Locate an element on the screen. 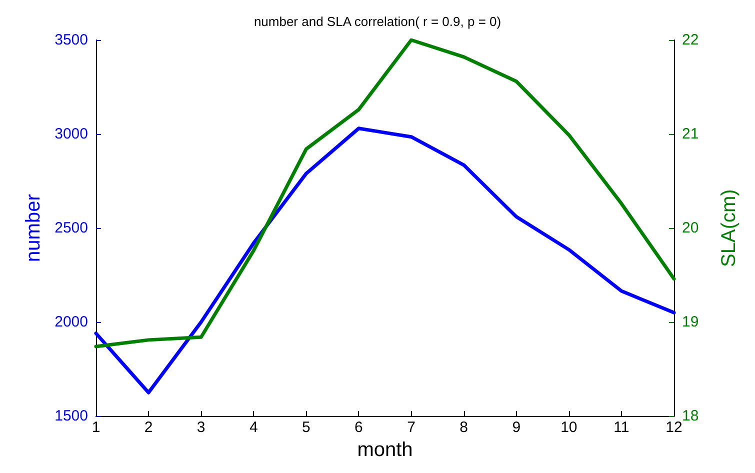  x-tick-label: 3 is located at coordinates (201, 427).